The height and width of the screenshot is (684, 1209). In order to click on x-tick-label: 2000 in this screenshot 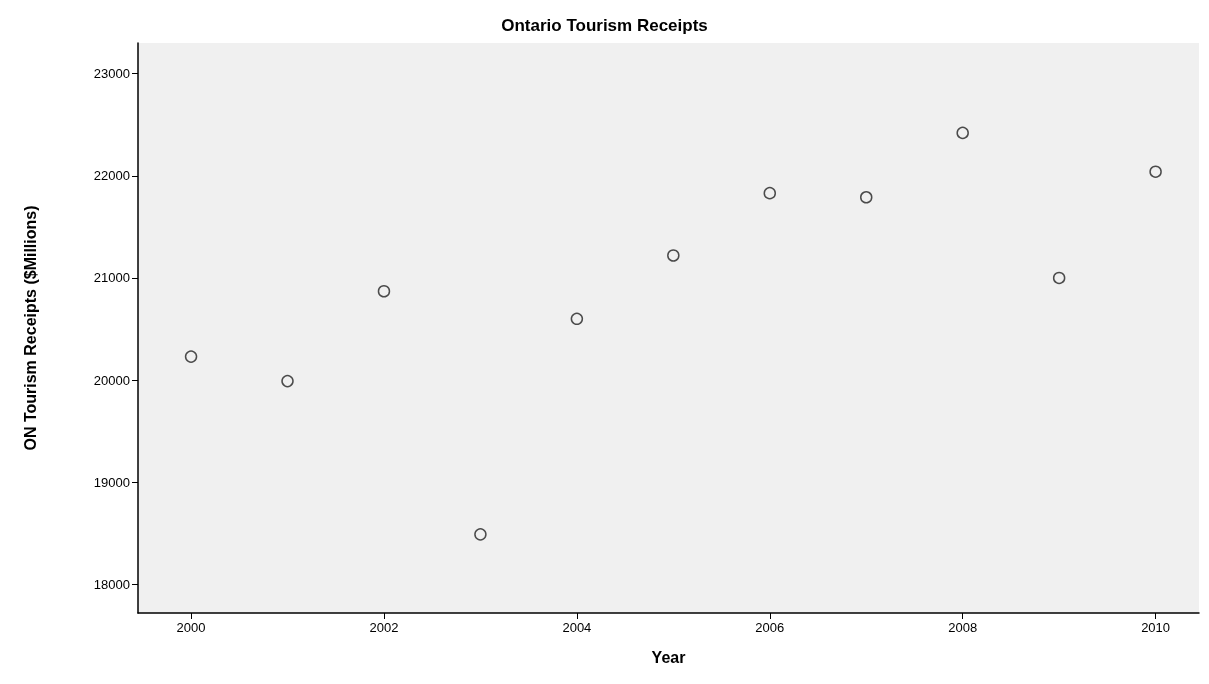, I will do `click(191, 627)`.